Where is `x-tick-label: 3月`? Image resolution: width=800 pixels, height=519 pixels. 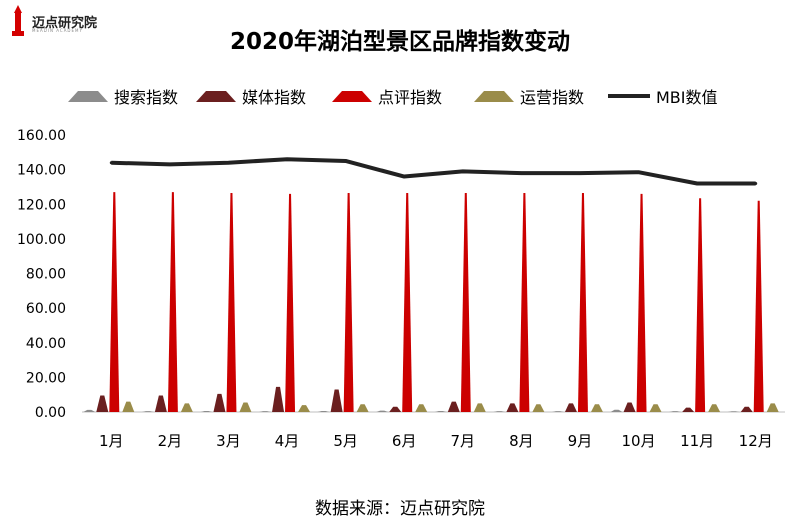
x-tick-label: 3月 is located at coordinates (228, 441).